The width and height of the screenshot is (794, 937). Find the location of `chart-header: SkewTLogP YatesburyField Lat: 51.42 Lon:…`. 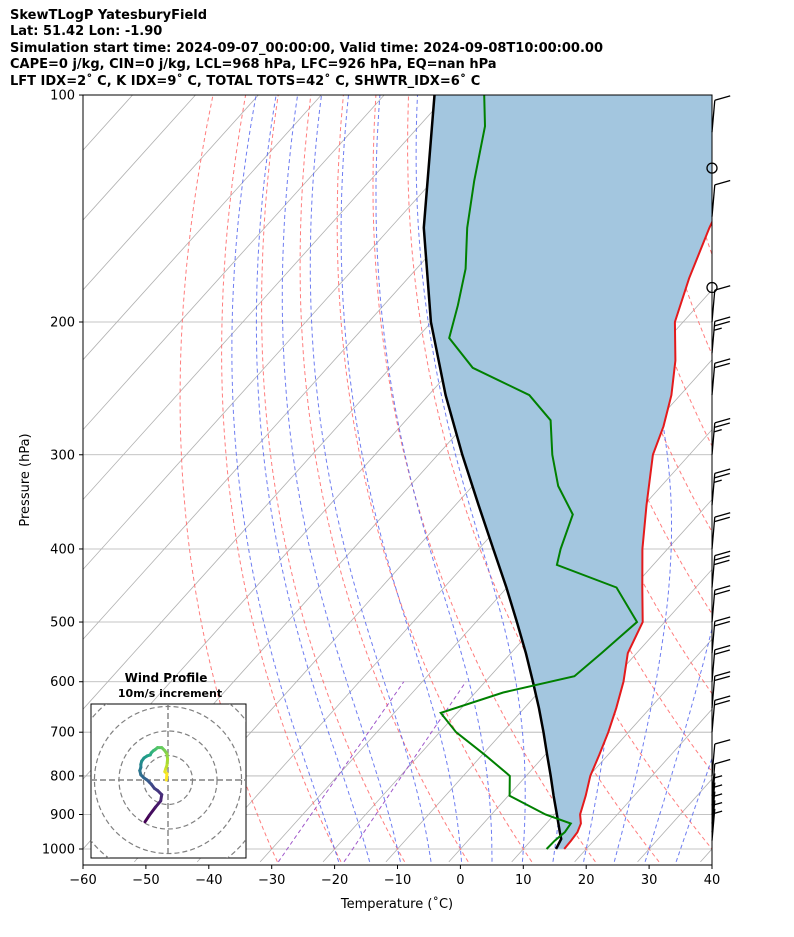

chart-header: SkewTLogP YatesburyField Lat: 51.42 Lon:… is located at coordinates (306, 49).